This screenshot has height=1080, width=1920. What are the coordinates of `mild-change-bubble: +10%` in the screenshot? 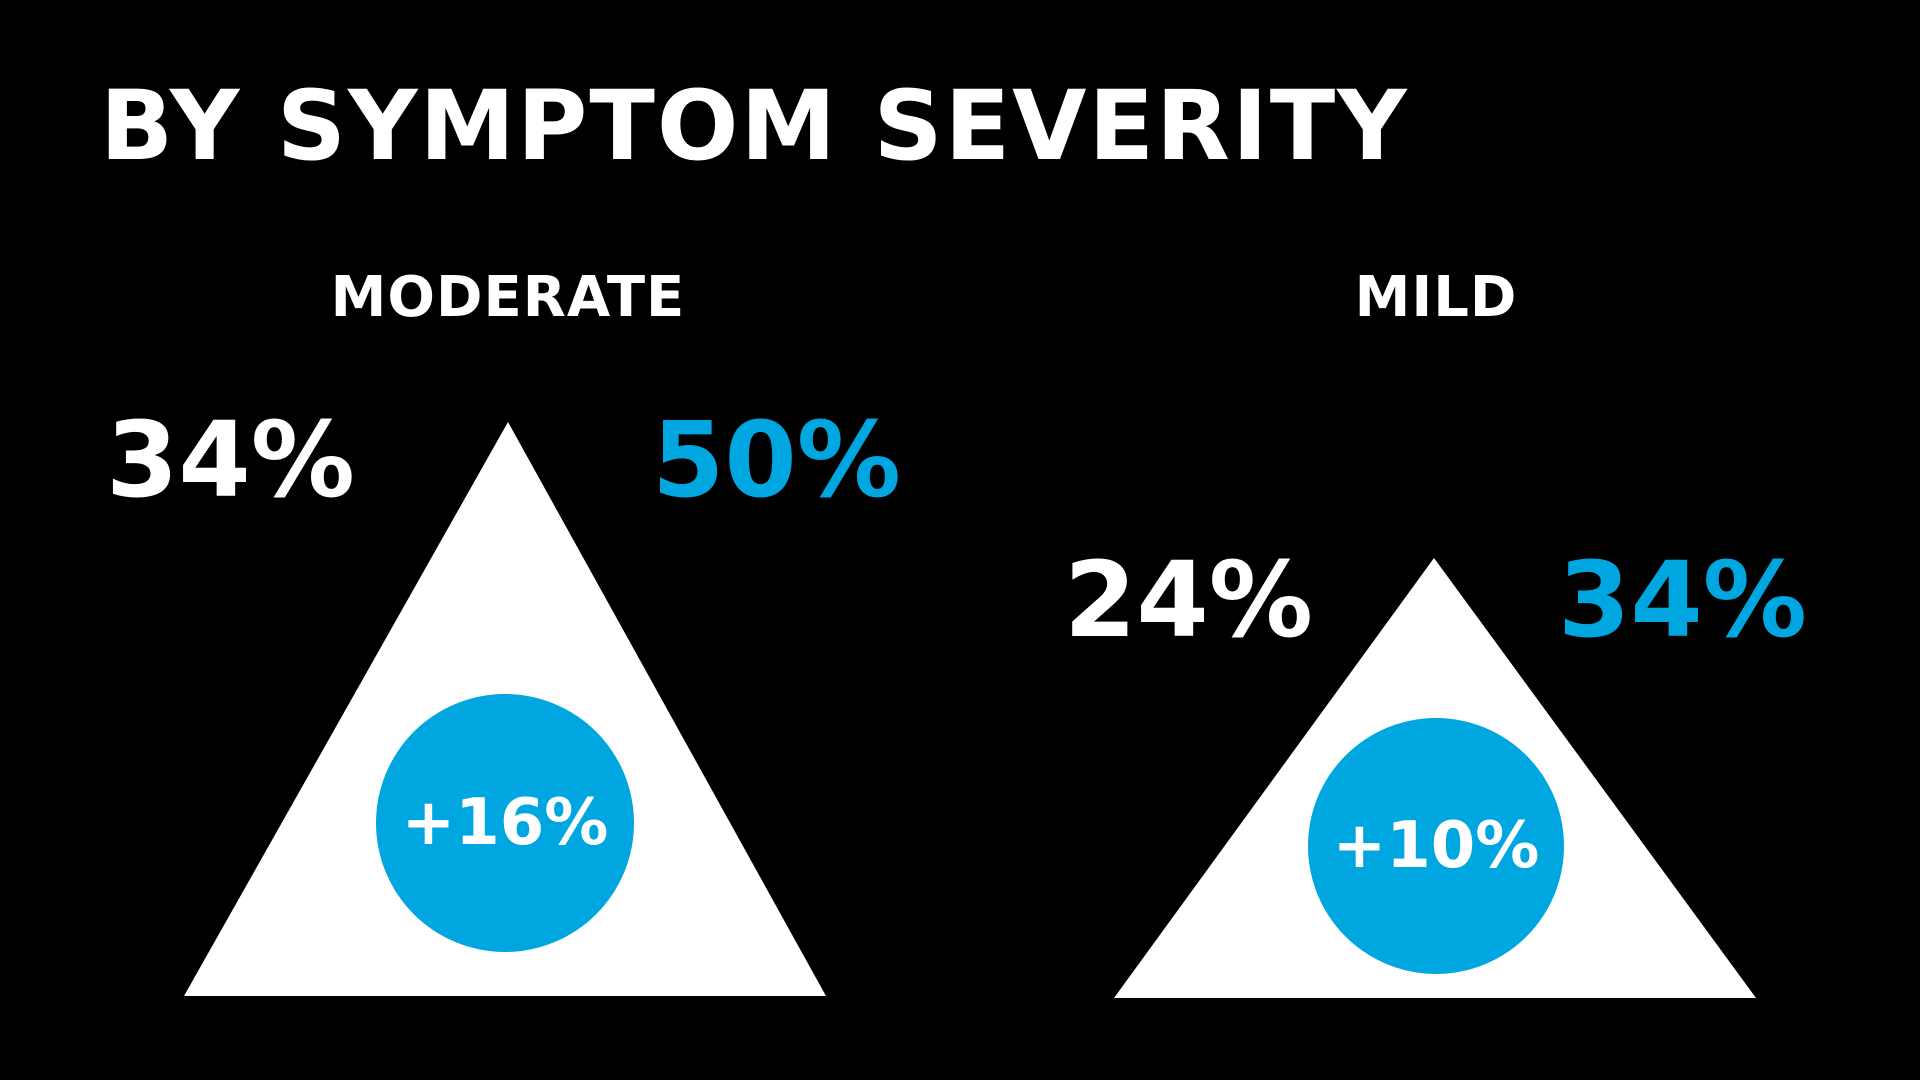 It's located at (1436, 846).